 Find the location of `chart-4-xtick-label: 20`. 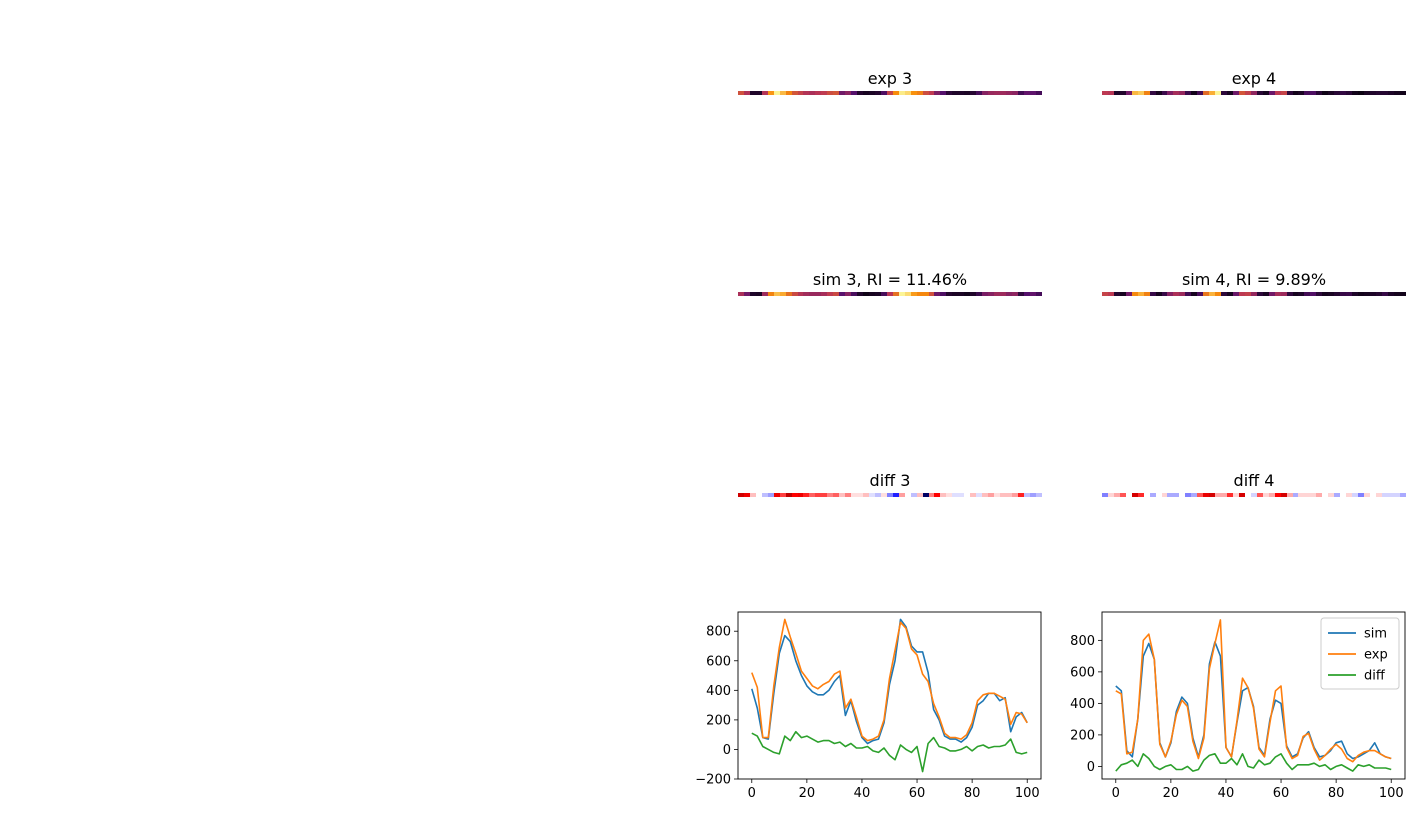

chart-4-xtick-label: 20 is located at coordinates (1171, 793).